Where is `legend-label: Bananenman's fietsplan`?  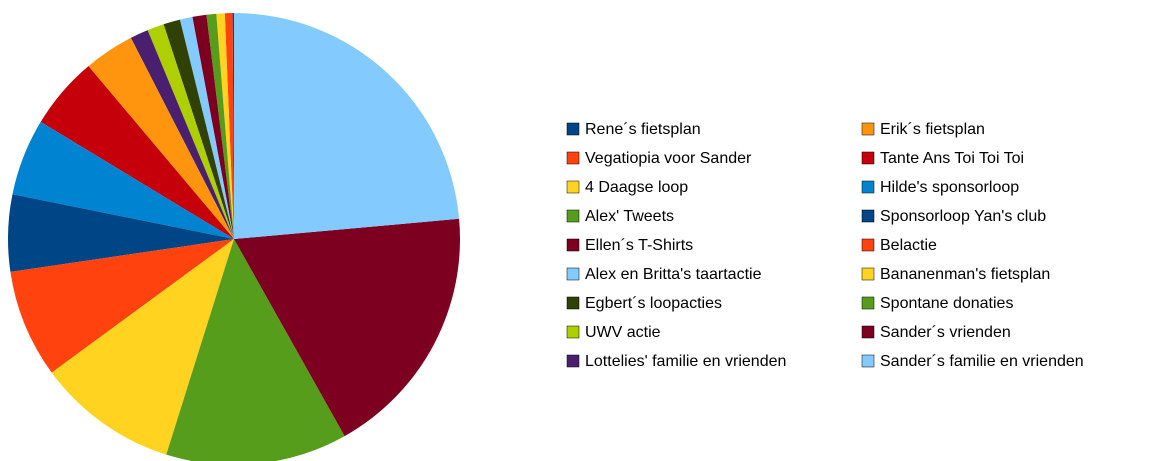
legend-label: Bananenman's fietsplan is located at coordinates (965, 274).